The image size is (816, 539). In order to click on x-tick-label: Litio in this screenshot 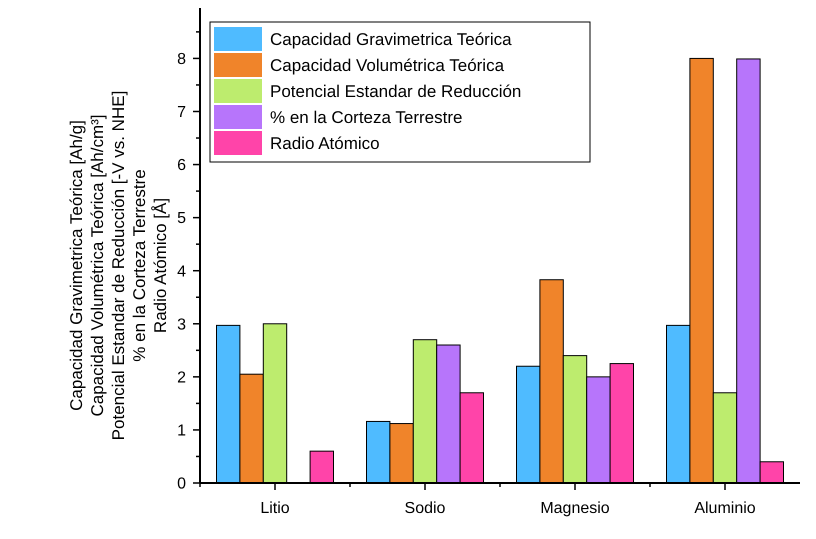, I will do `click(275, 508)`.